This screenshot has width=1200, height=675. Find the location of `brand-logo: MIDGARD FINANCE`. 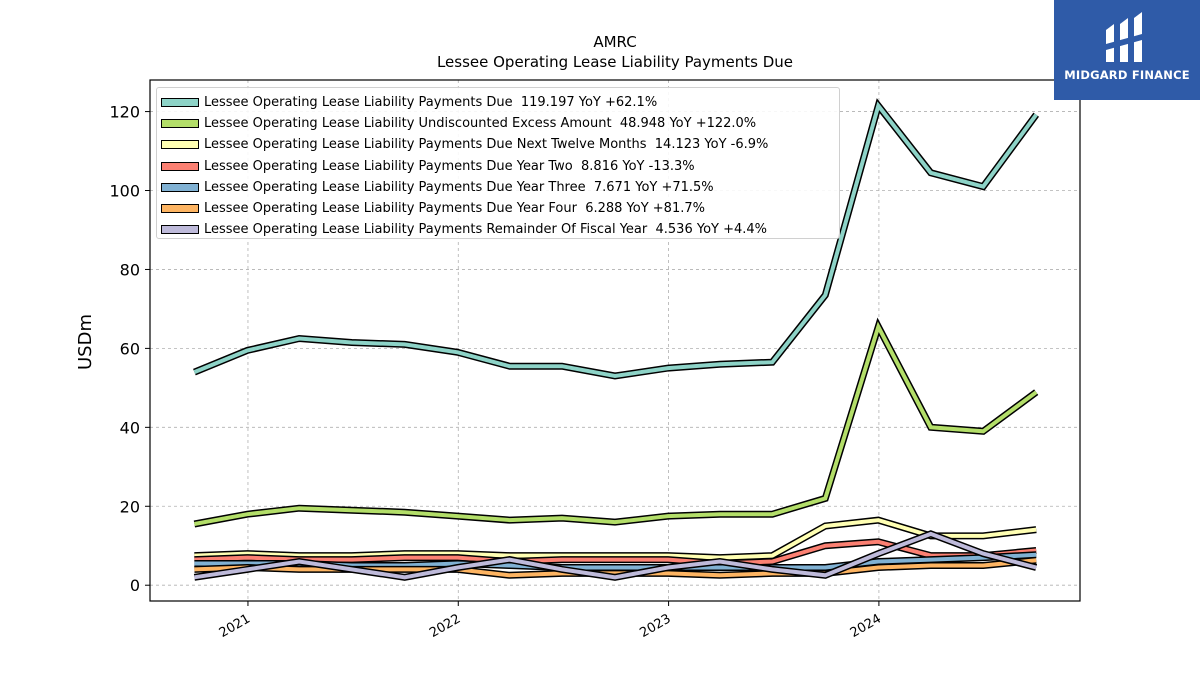

brand-logo: MIDGARD FINANCE is located at coordinates (1127, 50).